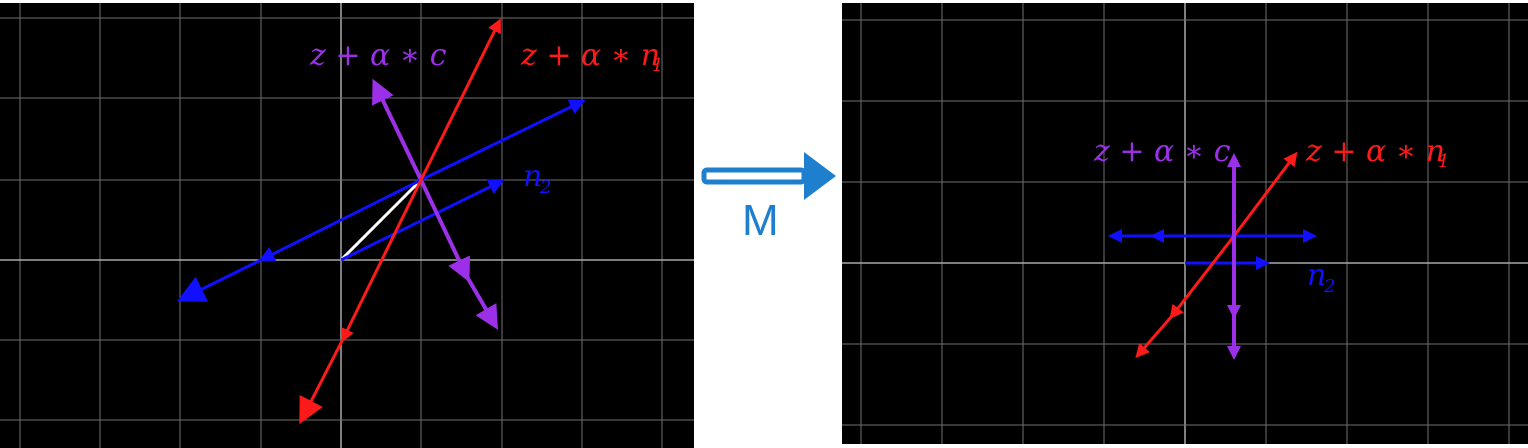 This screenshot has height=448, width=1528. Describe the element at coordinates (760, 220) in the screenshot. I see `transform-label: M` at that location.